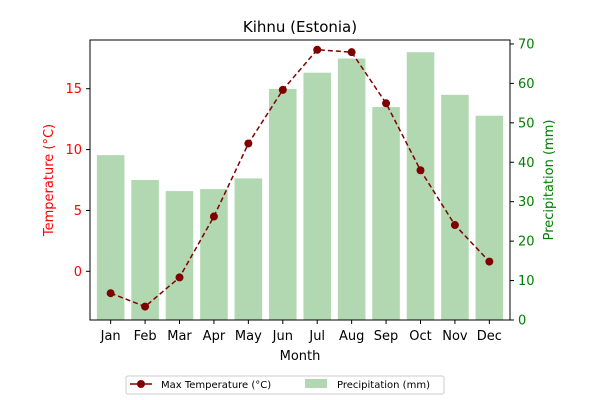 This screenshot has height=400, width=600. What do you see at coordinates (216, 385) in the screenshot?
I see `legend-temperature-label: Max Temperature (°C)` at bounding box center [216, 385].